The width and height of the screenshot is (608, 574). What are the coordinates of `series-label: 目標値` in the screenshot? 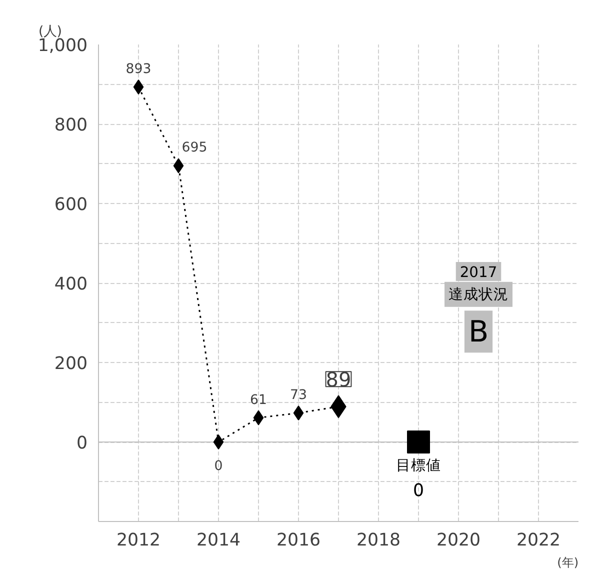 It's located at (418, 465).